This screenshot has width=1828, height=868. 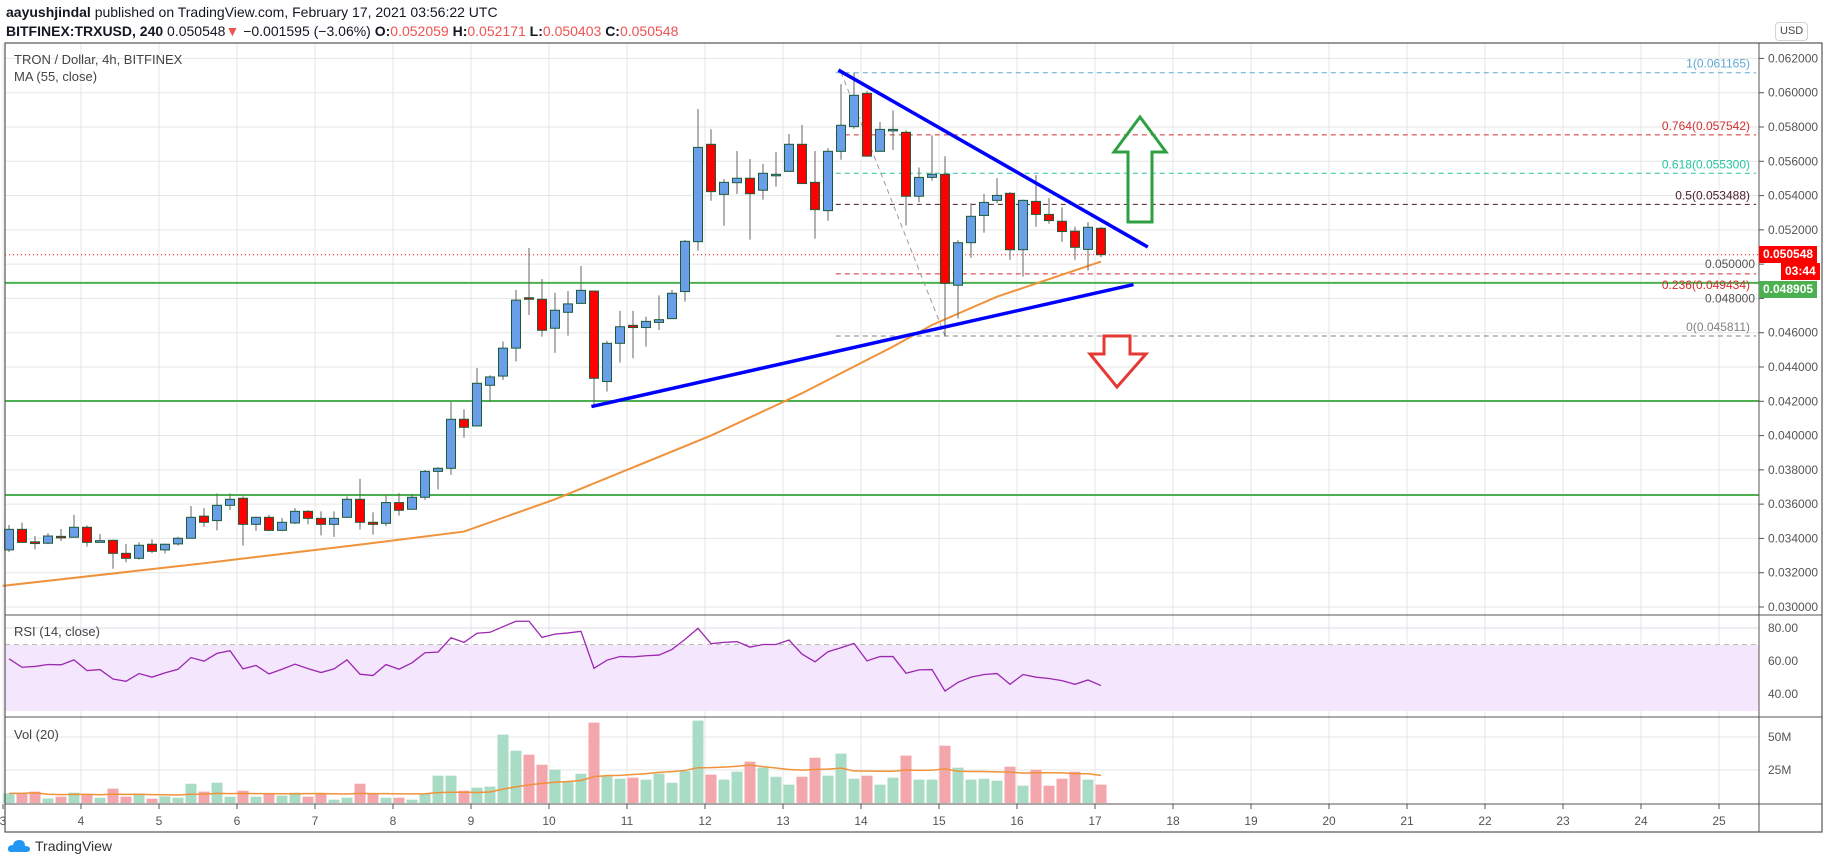 I want to click on ascending-trendline, so click(x=862, y=345).